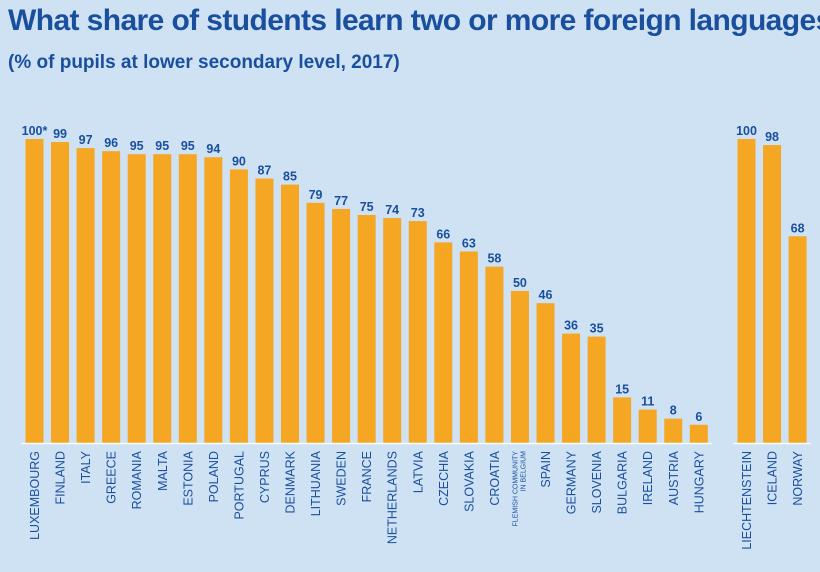 The image size is (820, 572). Describe the element at coordinates (112, 477) in the screenshot. I see `category-label: GREECE` at that location.